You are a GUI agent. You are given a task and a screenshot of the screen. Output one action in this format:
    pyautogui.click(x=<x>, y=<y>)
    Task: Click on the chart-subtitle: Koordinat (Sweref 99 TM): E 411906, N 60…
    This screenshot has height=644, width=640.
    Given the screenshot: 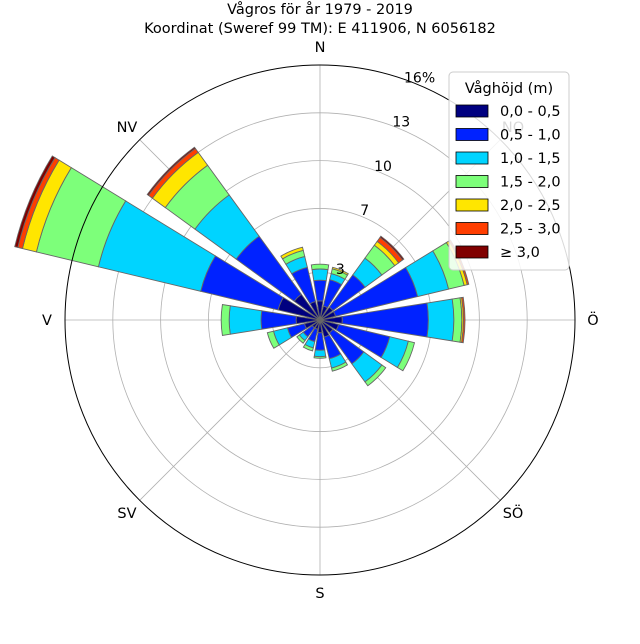 What is the action you would take?
    pyautogui.click(x=320, y=29)
    